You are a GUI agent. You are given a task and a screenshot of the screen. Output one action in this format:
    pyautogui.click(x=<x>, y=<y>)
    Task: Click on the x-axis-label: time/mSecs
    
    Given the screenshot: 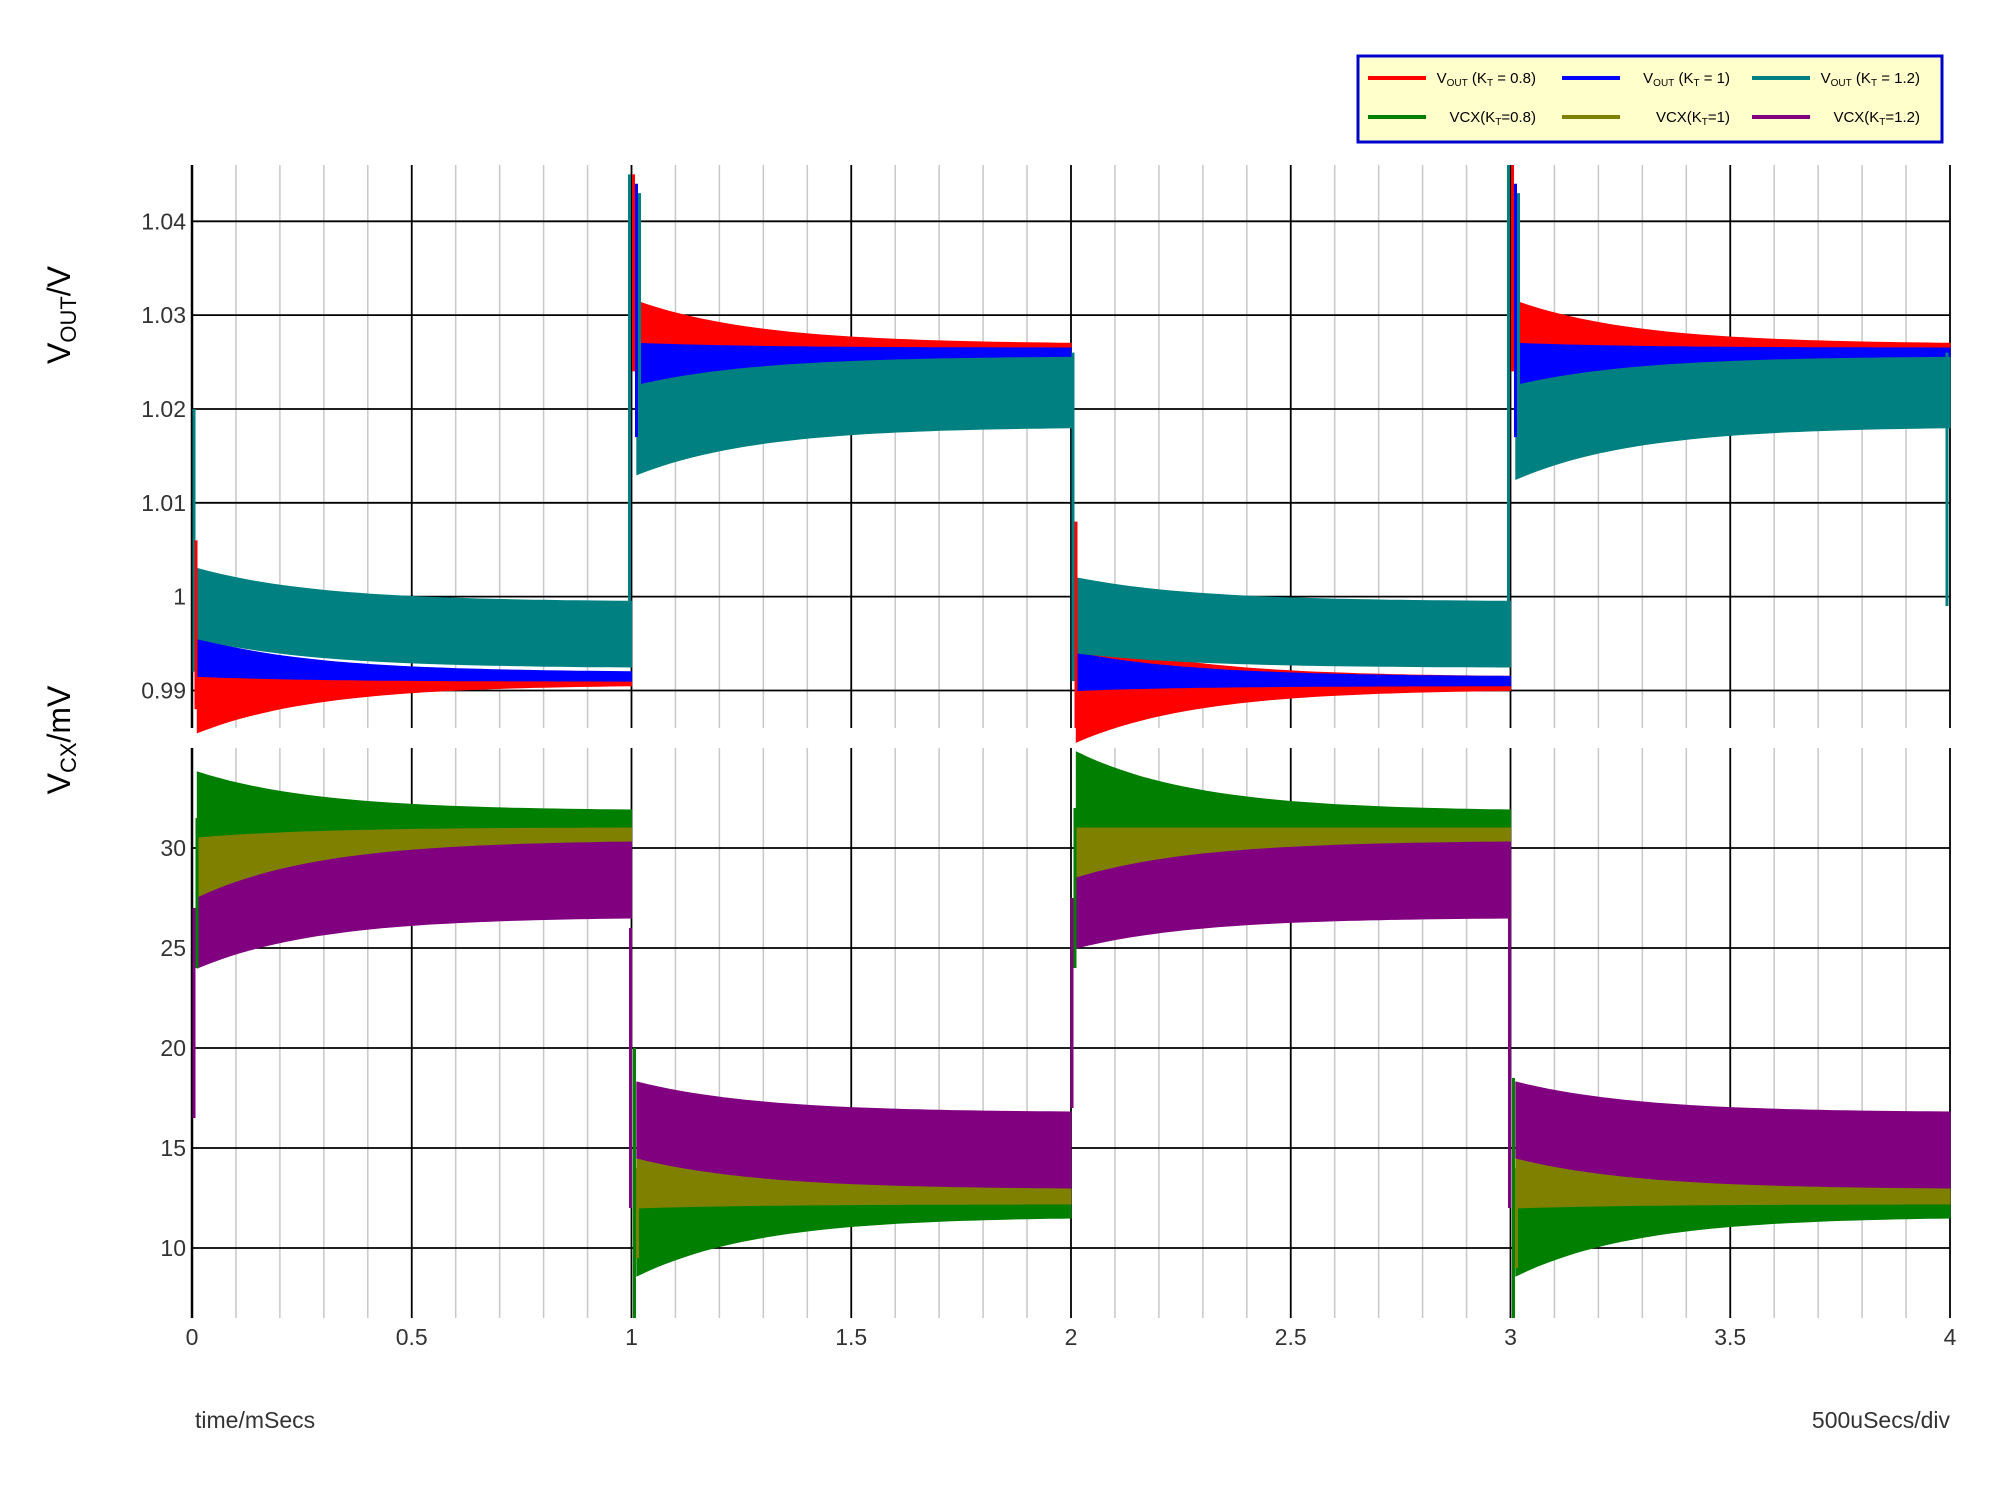 What is the action you would take?
    pyautogui.click(x=255, y=1420)
    